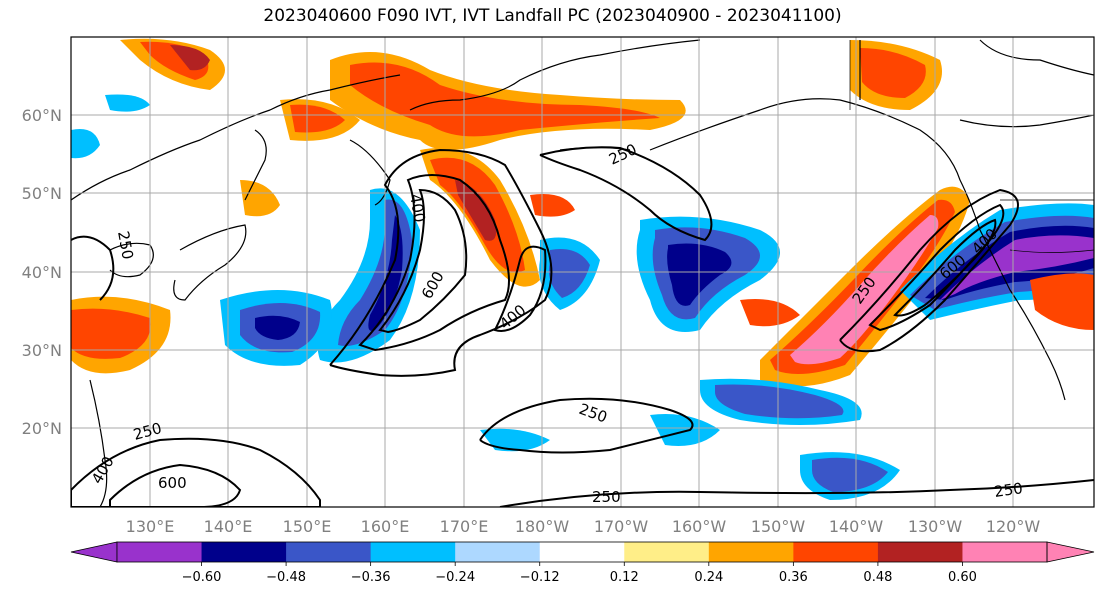 This screenshot has width=1105, height=601. What do you see at coordinates (1070, 552) in the screenshot?
I see `colorbar-extend-max` at bounding box center [1070, 552].